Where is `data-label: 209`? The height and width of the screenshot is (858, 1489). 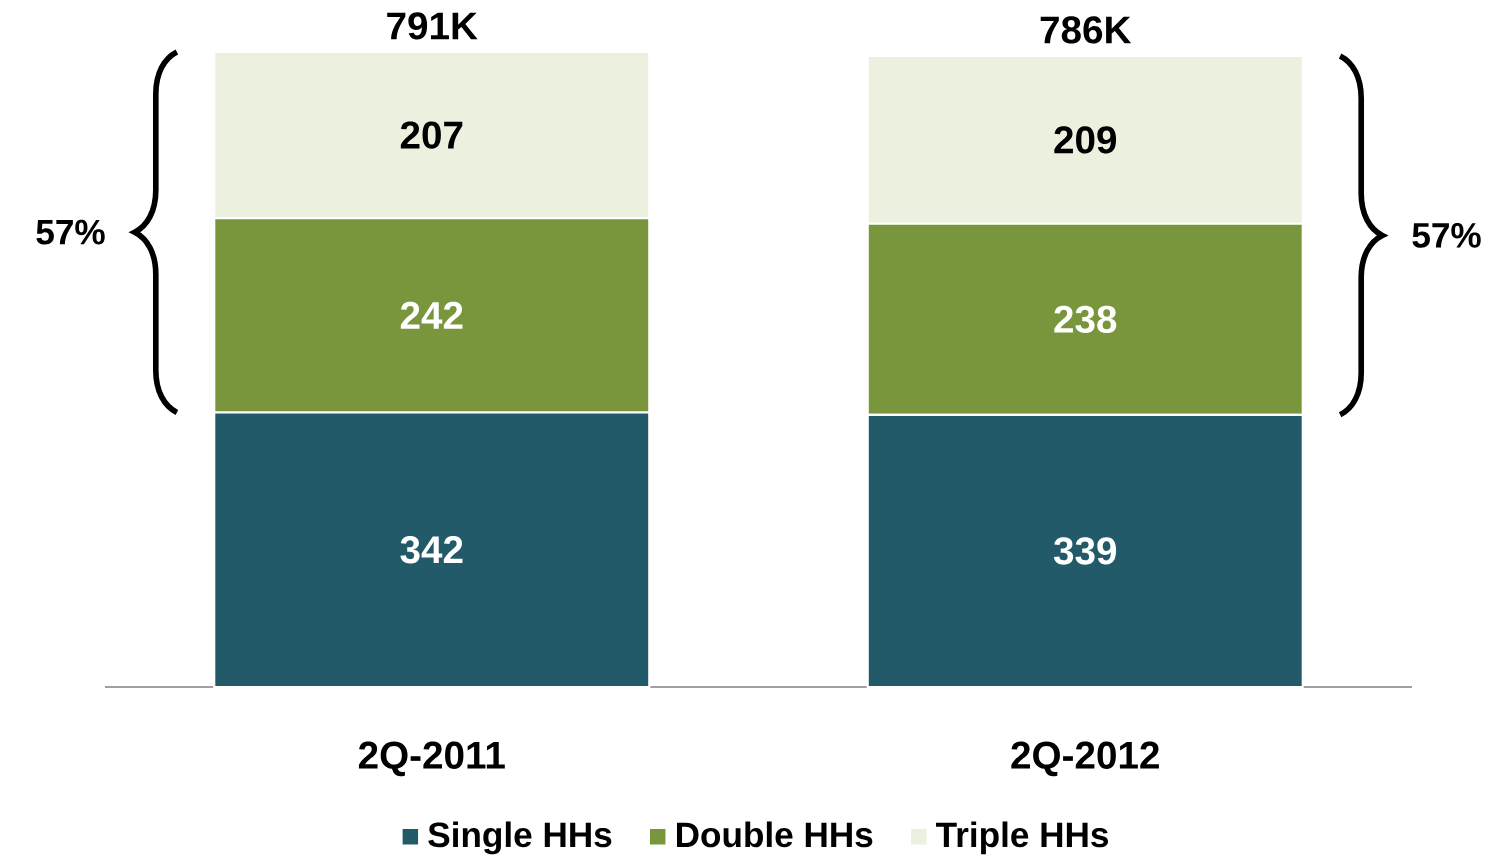 data-label: 209 is located at coordinates (1085, 140).